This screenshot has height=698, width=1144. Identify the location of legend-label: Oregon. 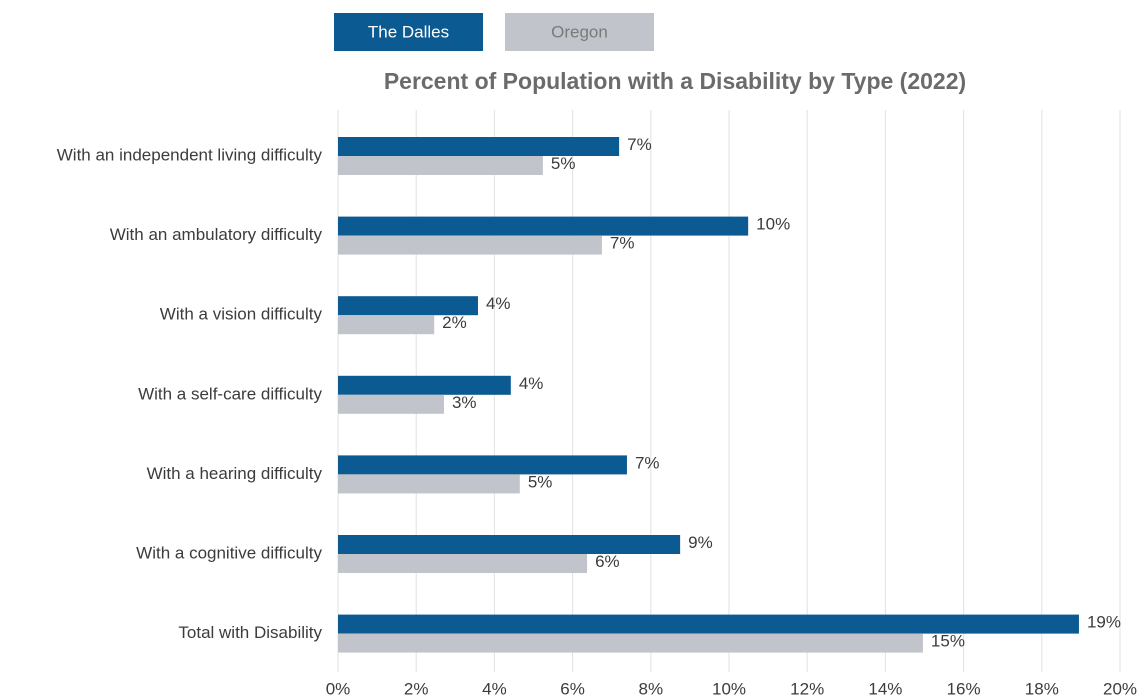
(579, 31).